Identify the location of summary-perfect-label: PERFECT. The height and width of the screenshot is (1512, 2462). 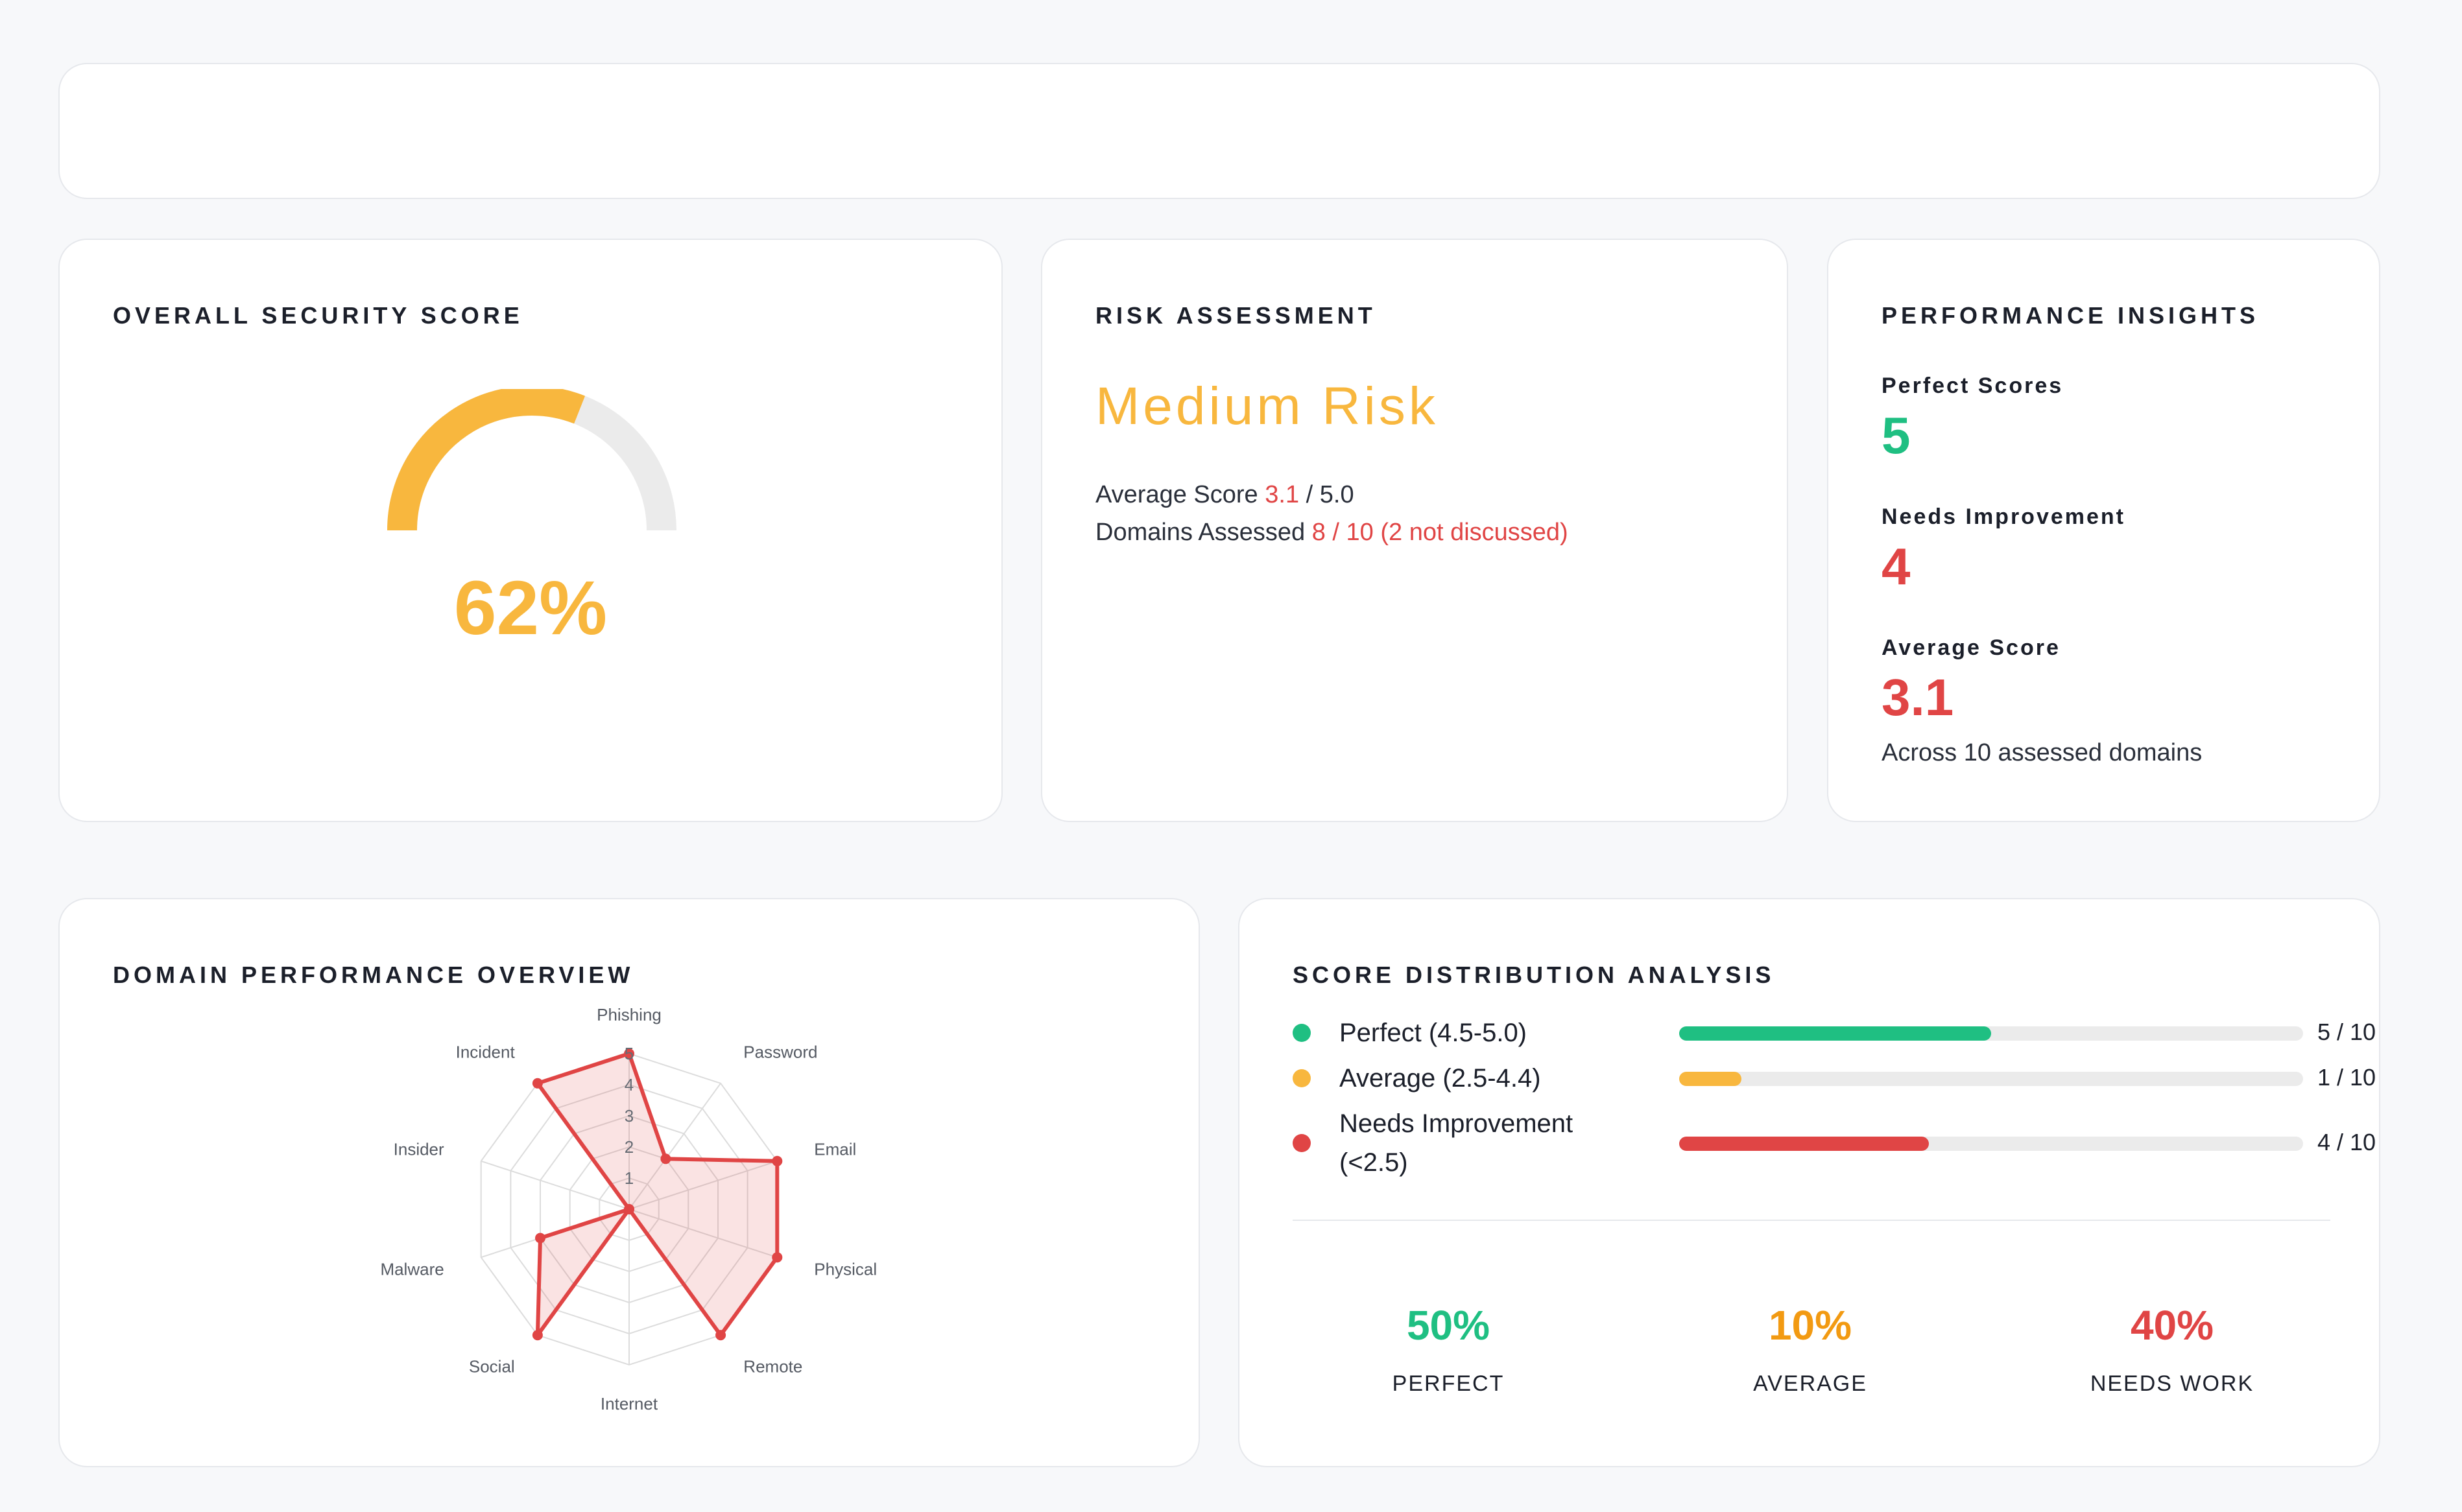
(1448, 1383).